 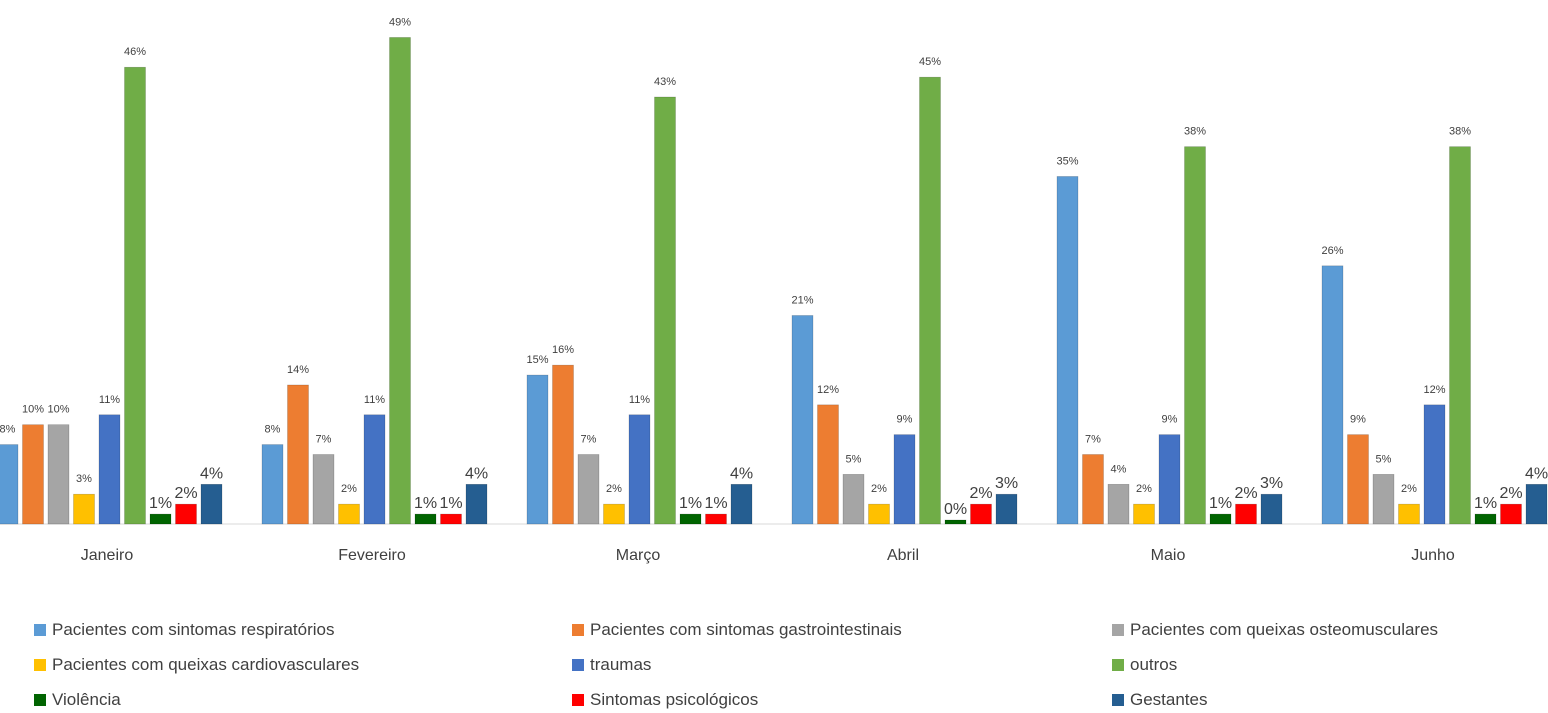 What do you see at coordinates (324, 439) in the screenshot?
I see `data-label-1-2: 7%` at bounding box center [324, 439].